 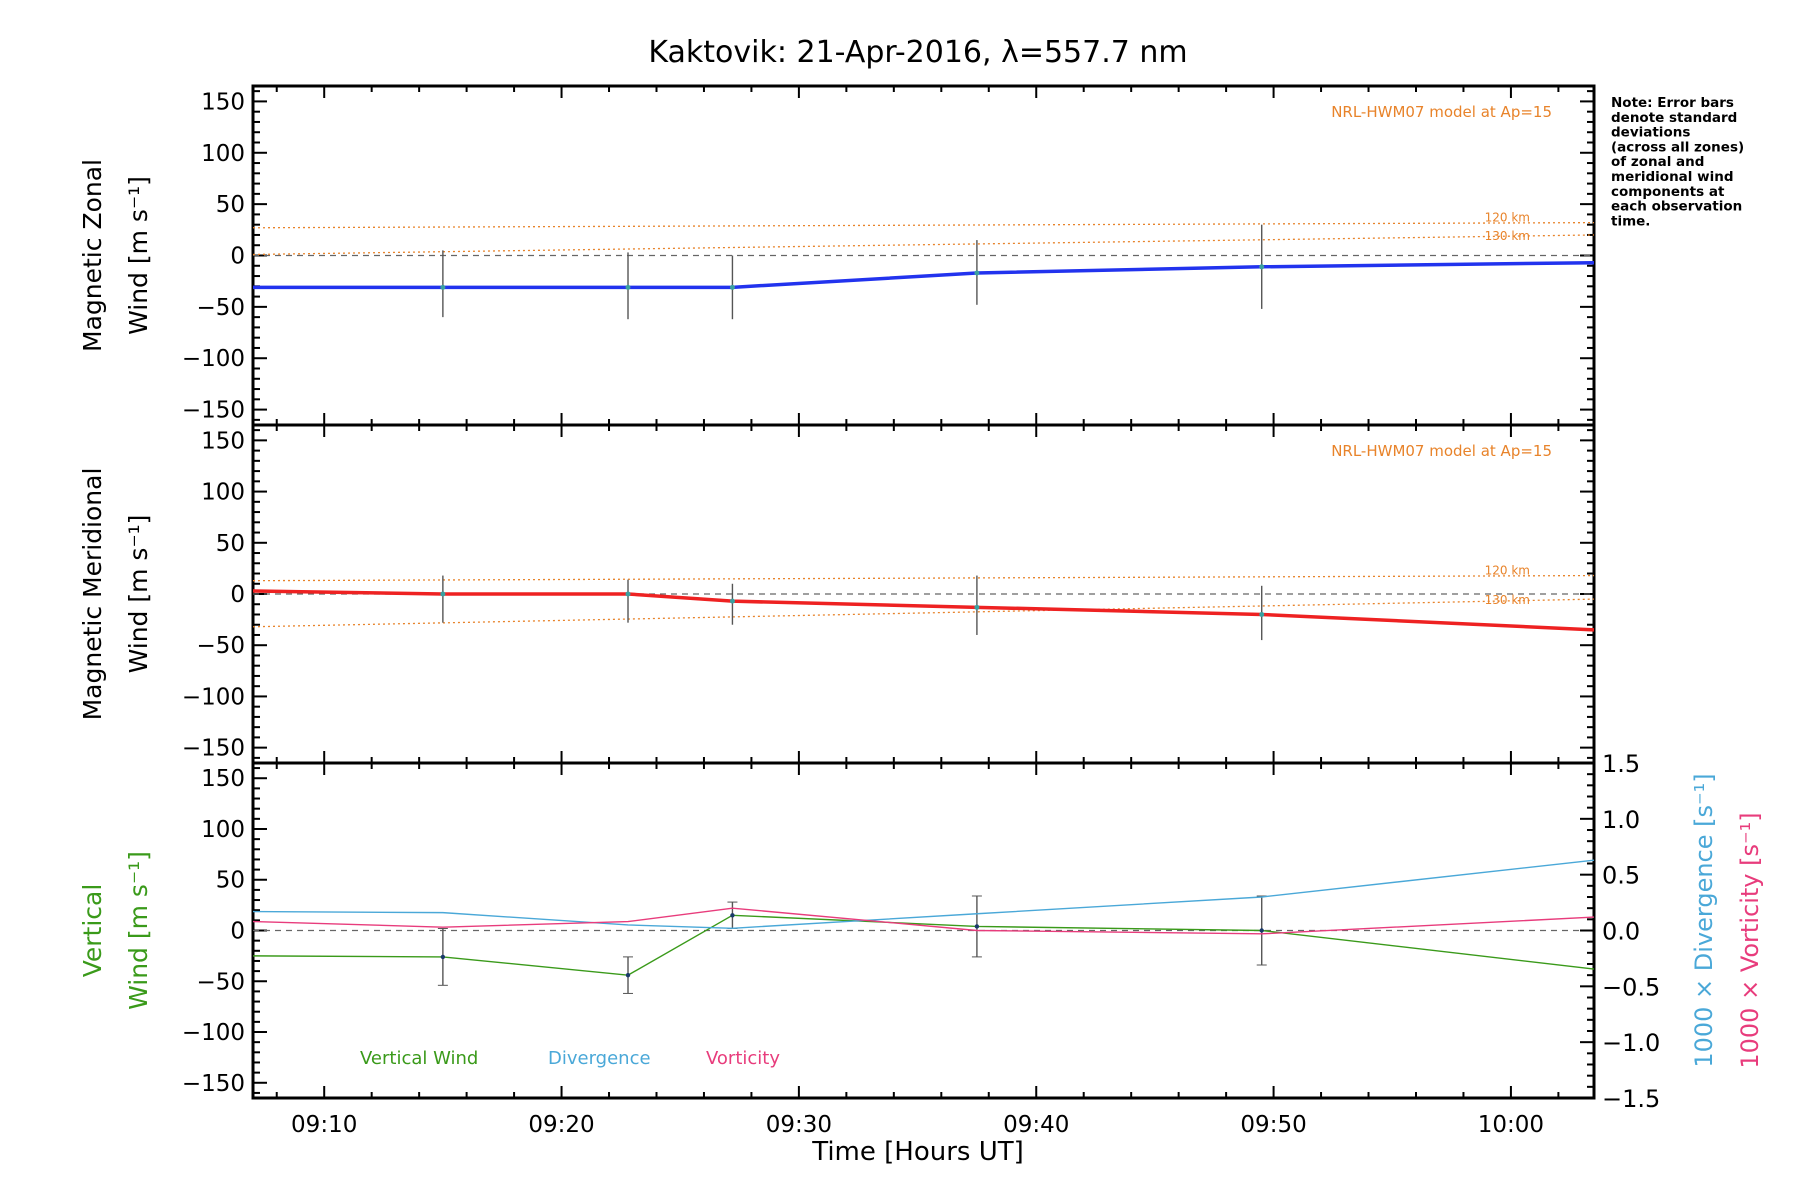 What do you see at coordinates (1631, 1043) in the screenshot?
I see `y2-tick-label: −1.0` at bounding box center [1631, 1043].